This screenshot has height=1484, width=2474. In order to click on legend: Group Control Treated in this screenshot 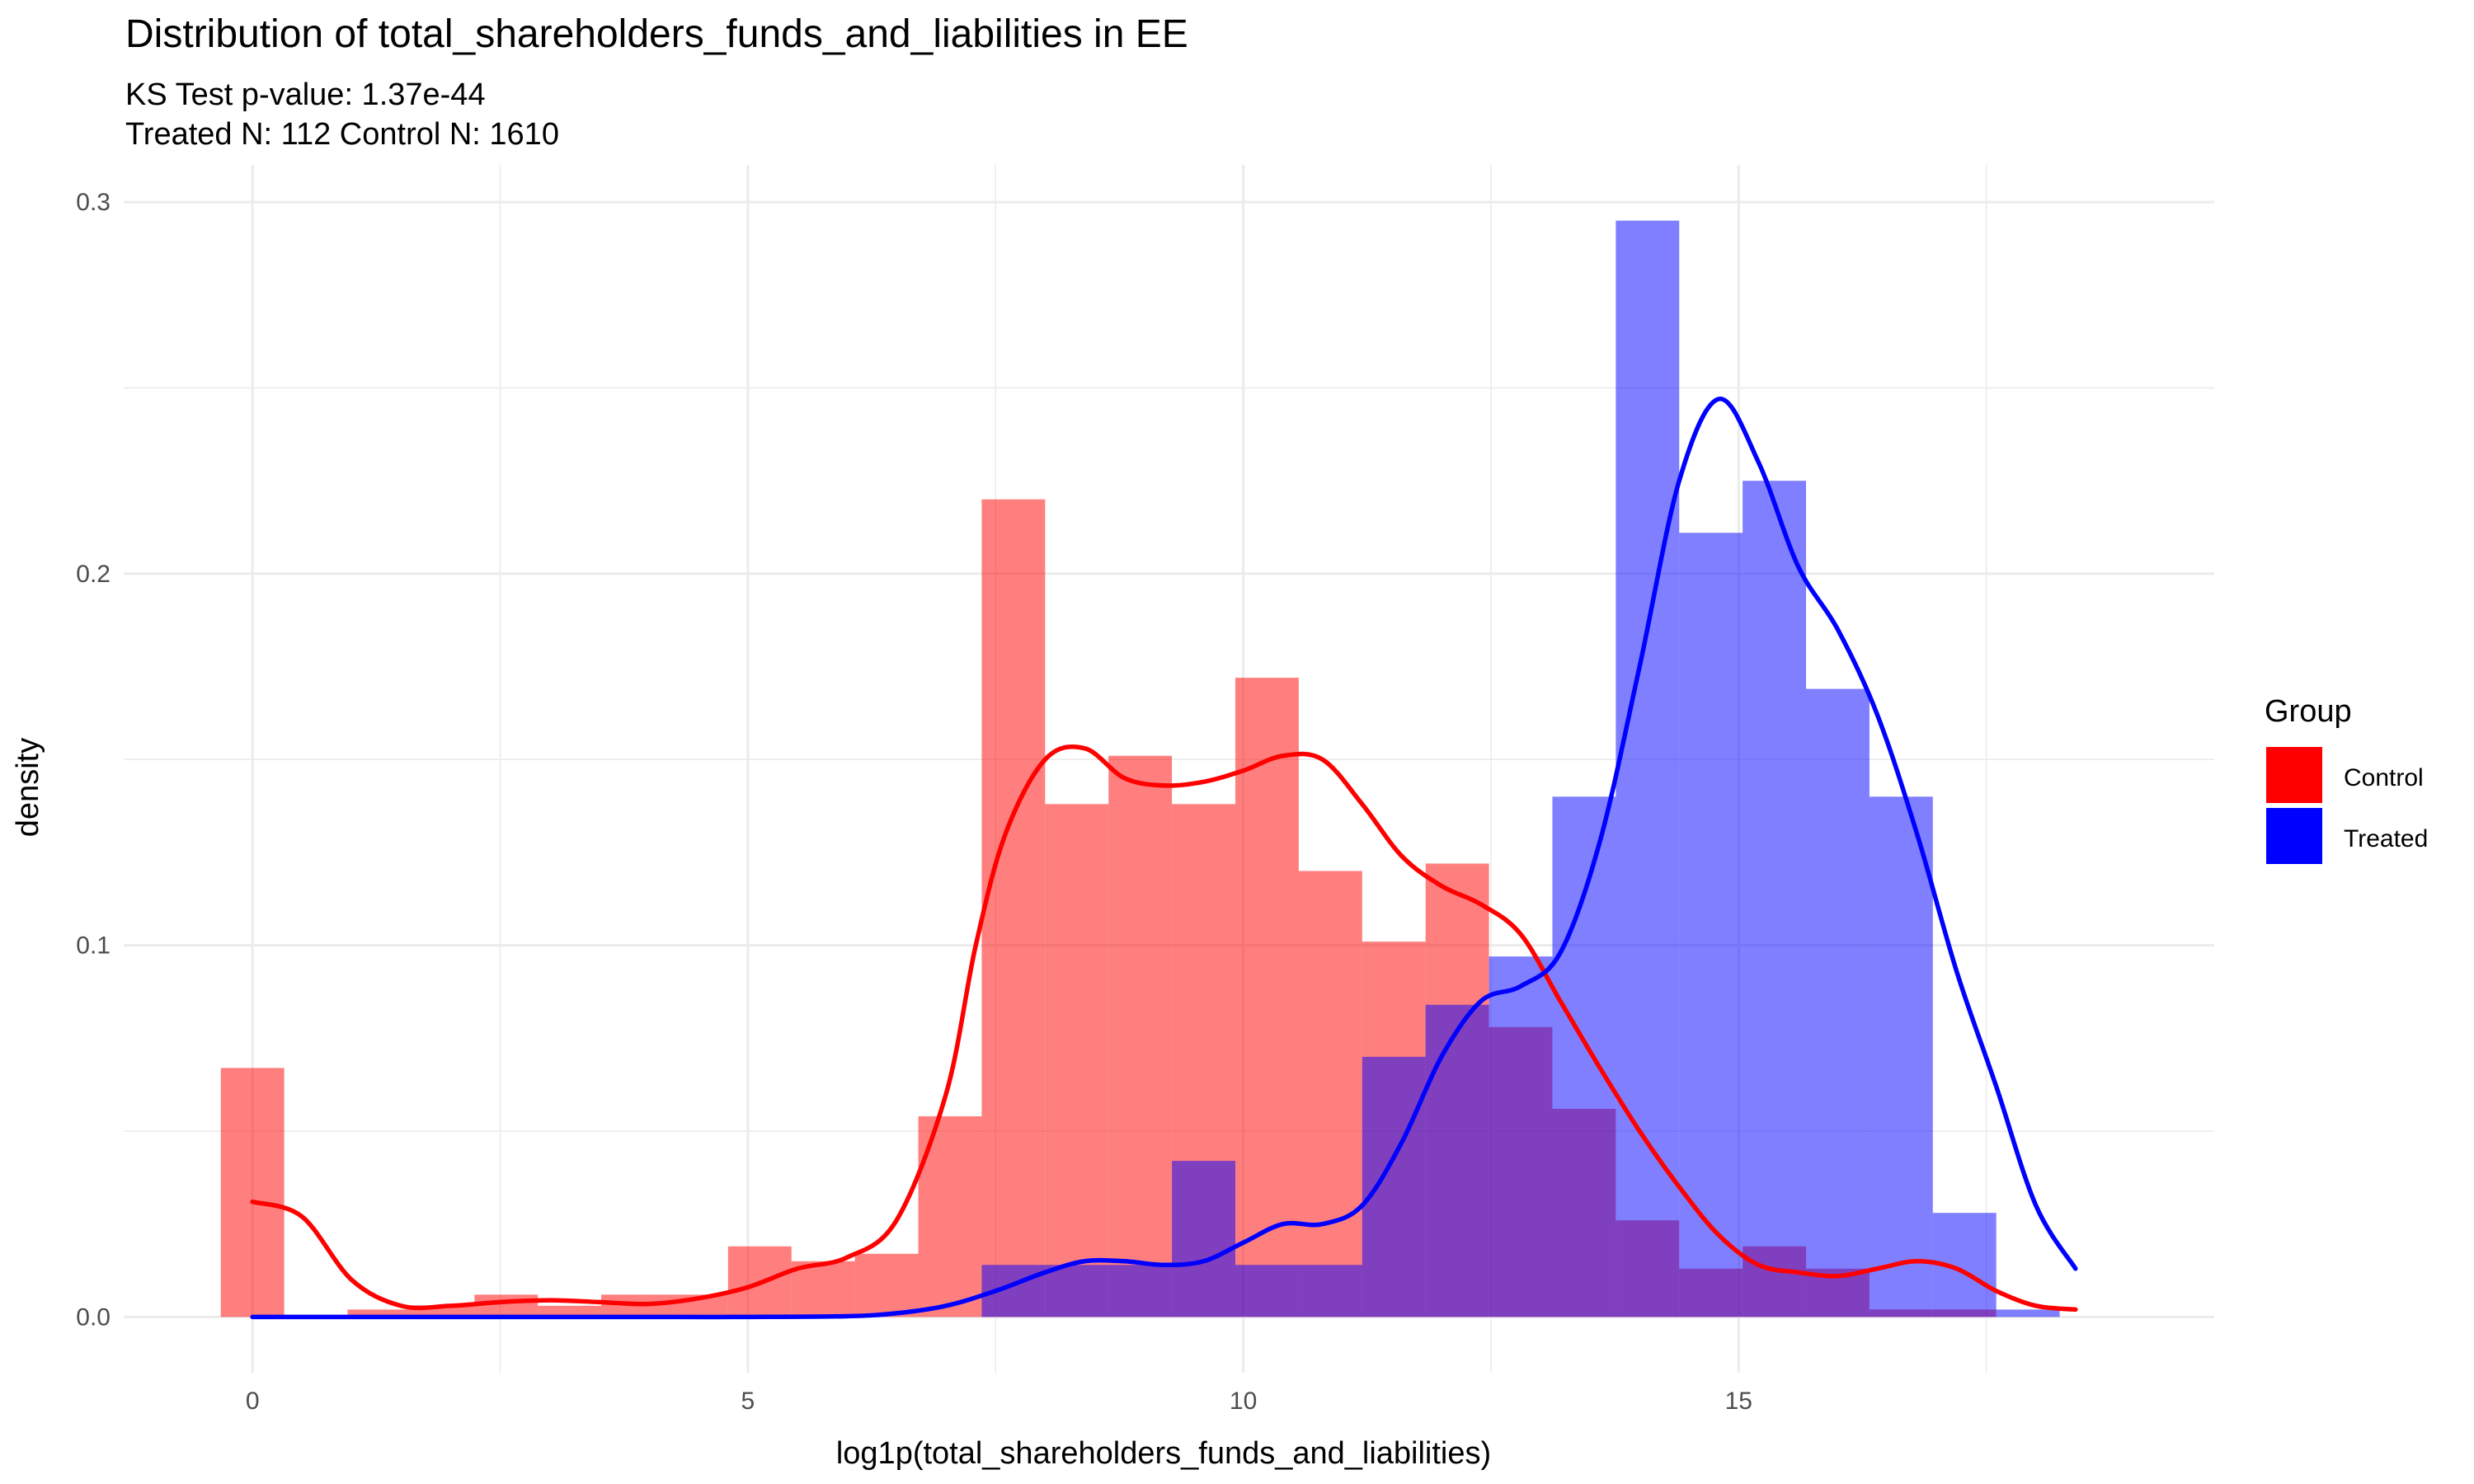, I will do `click(2346, 779)`.